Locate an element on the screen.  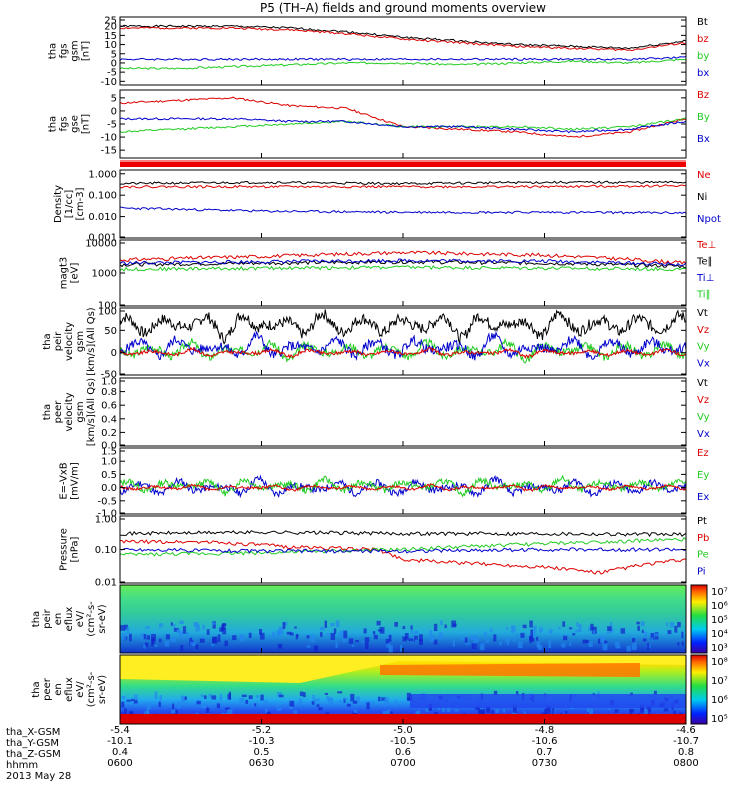
series-line-Pi is located at coordinates (403, 550).